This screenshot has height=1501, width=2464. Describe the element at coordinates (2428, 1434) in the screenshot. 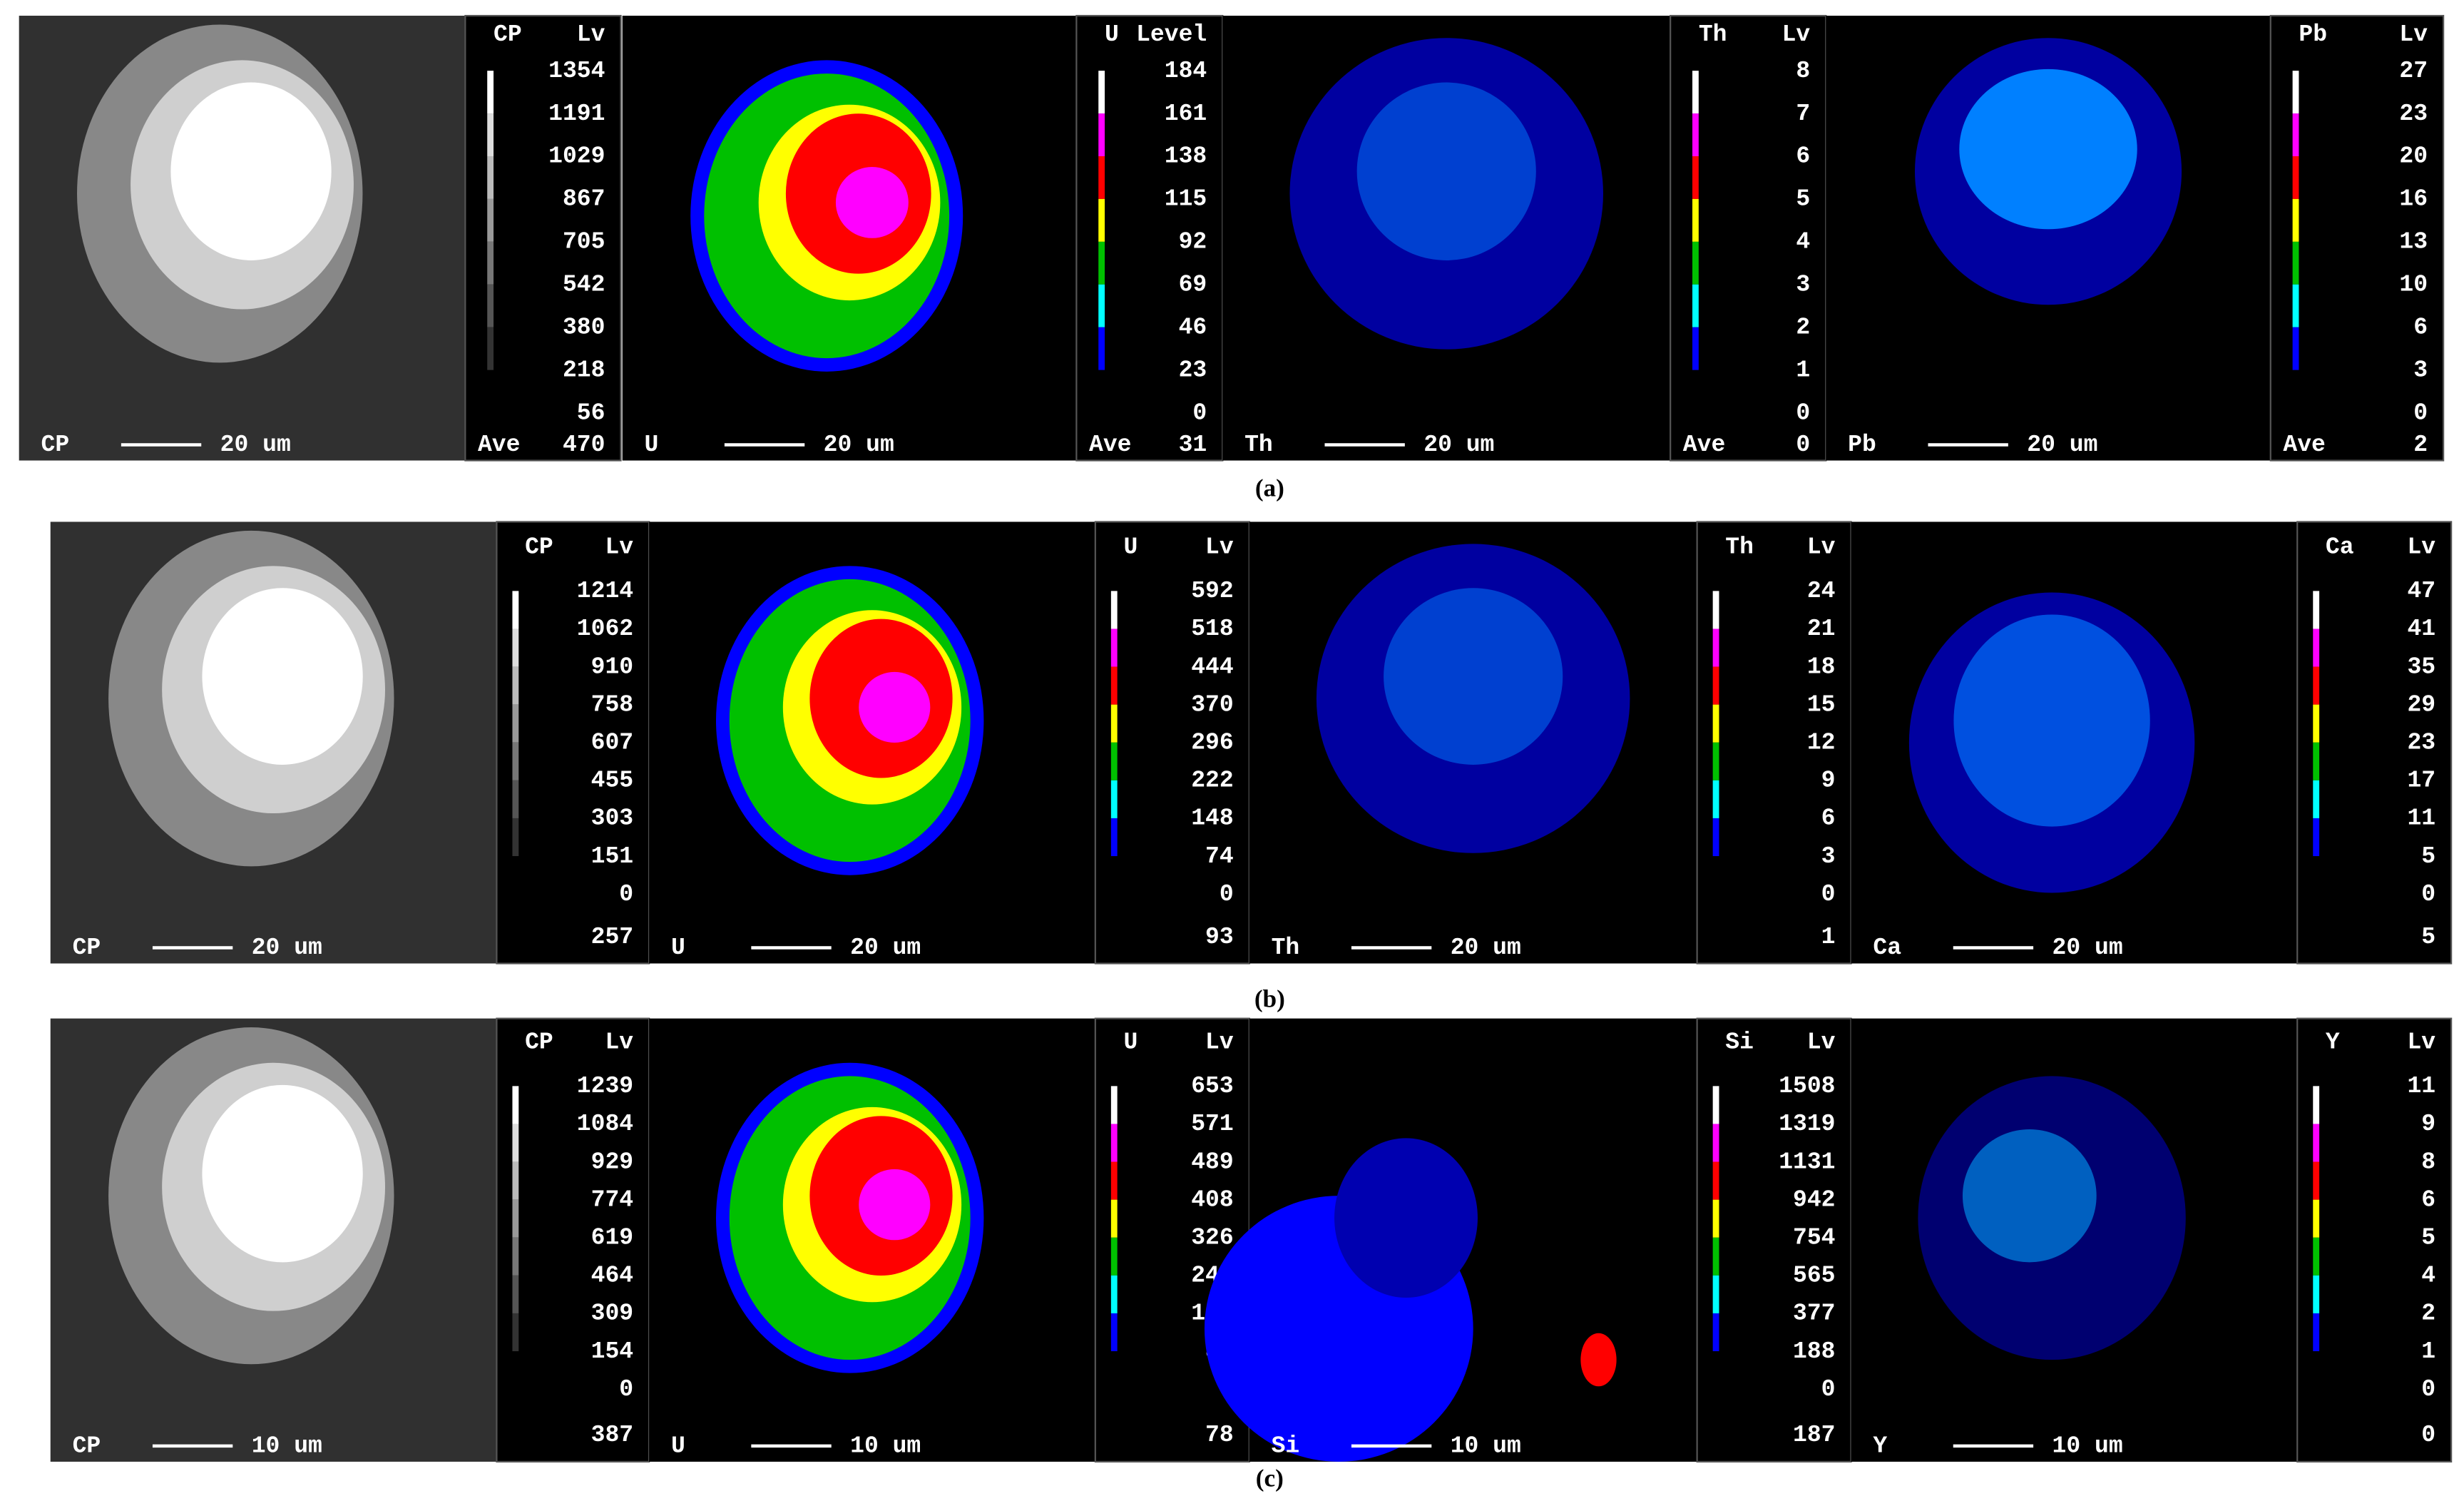

I see `ave-value: 0` at that location.